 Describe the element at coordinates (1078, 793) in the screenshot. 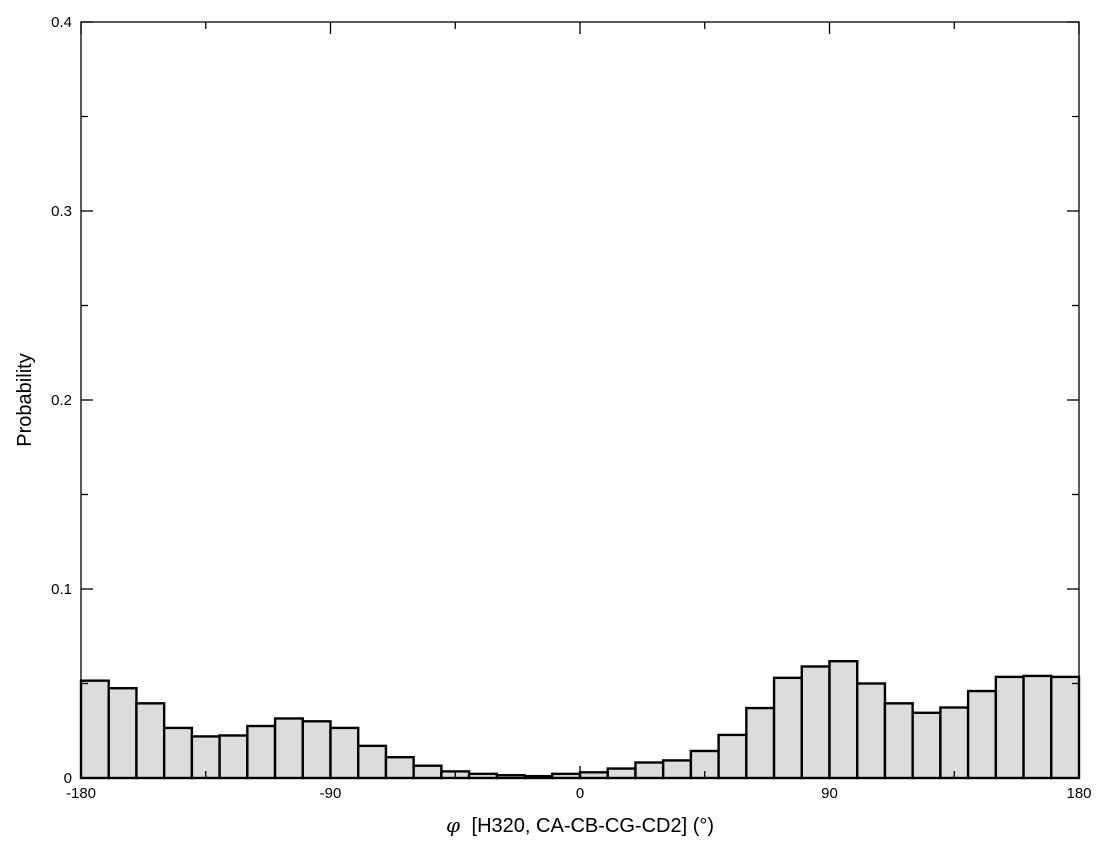

I see `x-tick-label: 180` at that location.